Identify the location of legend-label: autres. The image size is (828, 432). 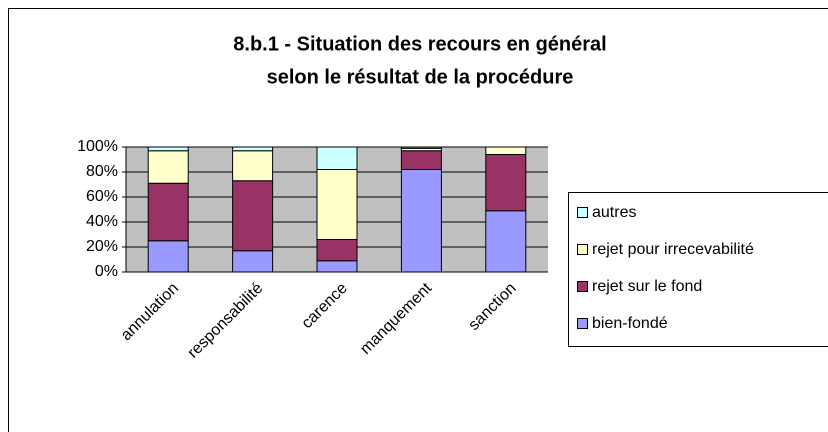
(614, 212).